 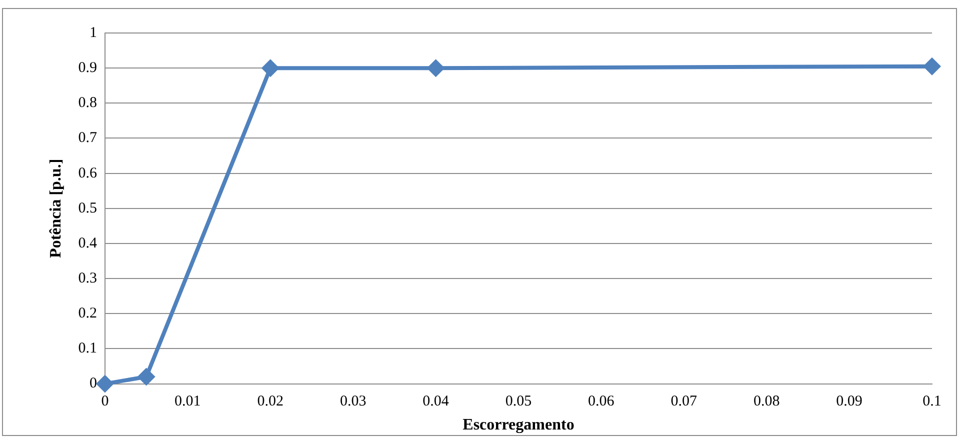 I want to click on y-tick-label: 0.1, so click(x=87, y=348).